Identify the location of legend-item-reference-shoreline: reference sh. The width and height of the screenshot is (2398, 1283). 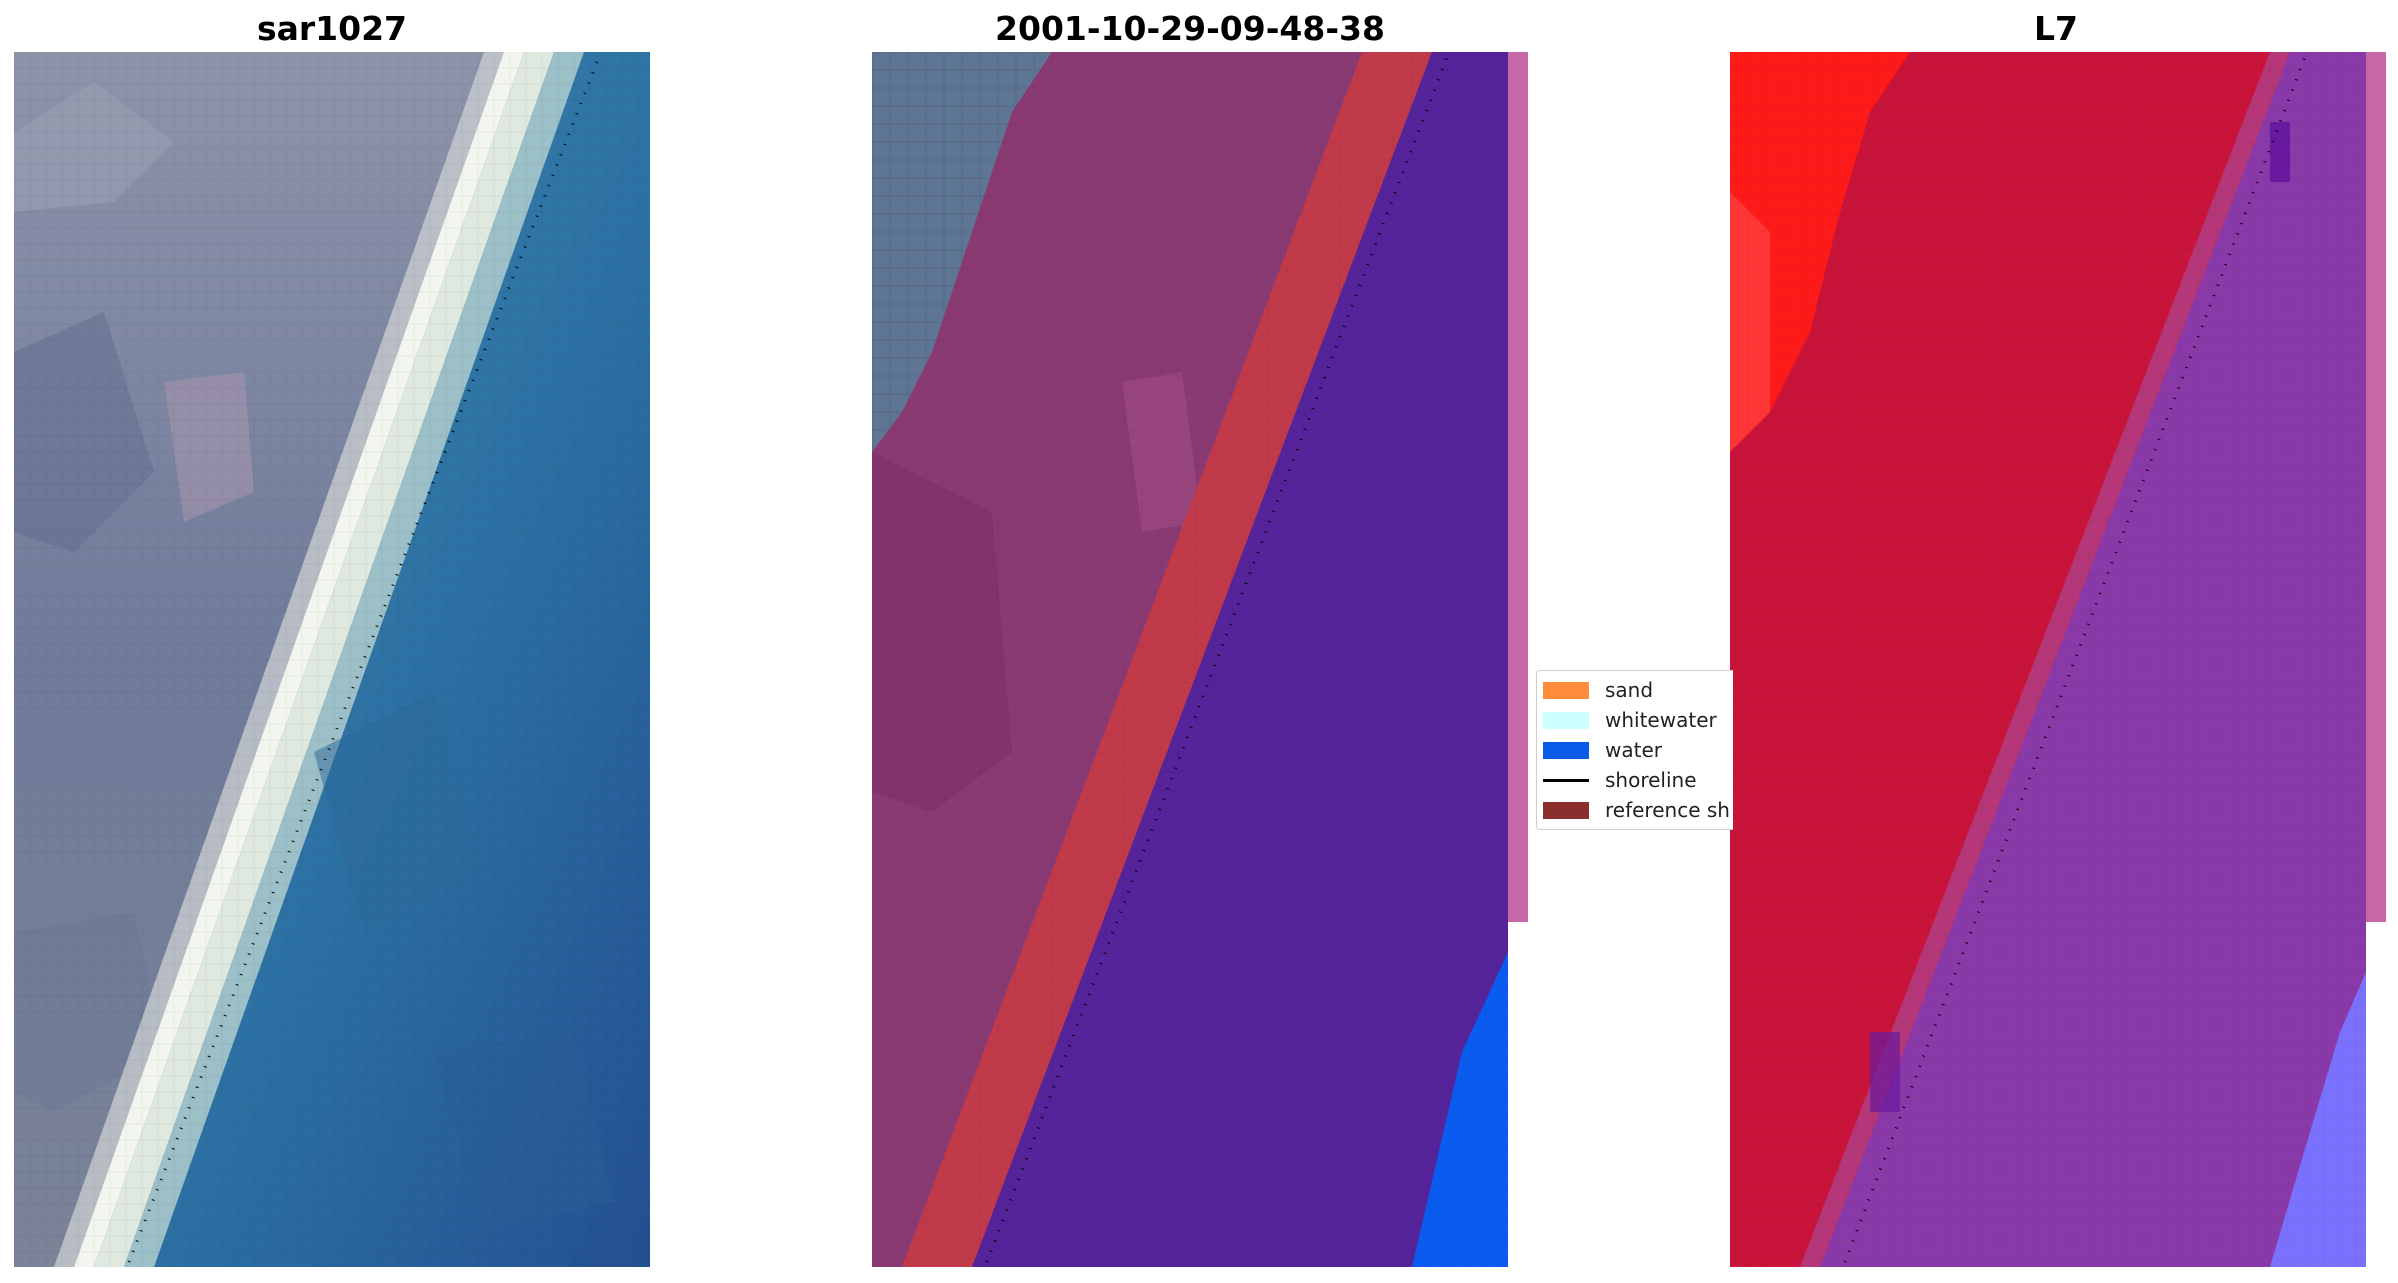
(1636, 810).